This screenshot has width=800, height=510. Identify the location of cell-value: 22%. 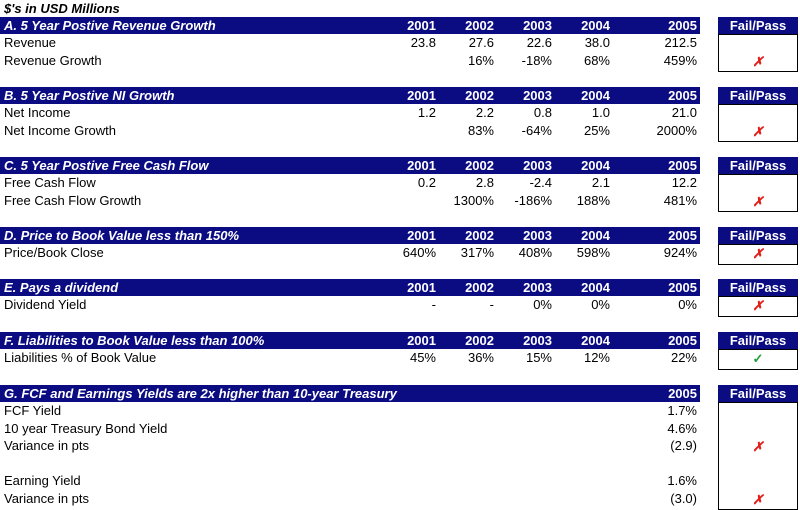
(683, 357).